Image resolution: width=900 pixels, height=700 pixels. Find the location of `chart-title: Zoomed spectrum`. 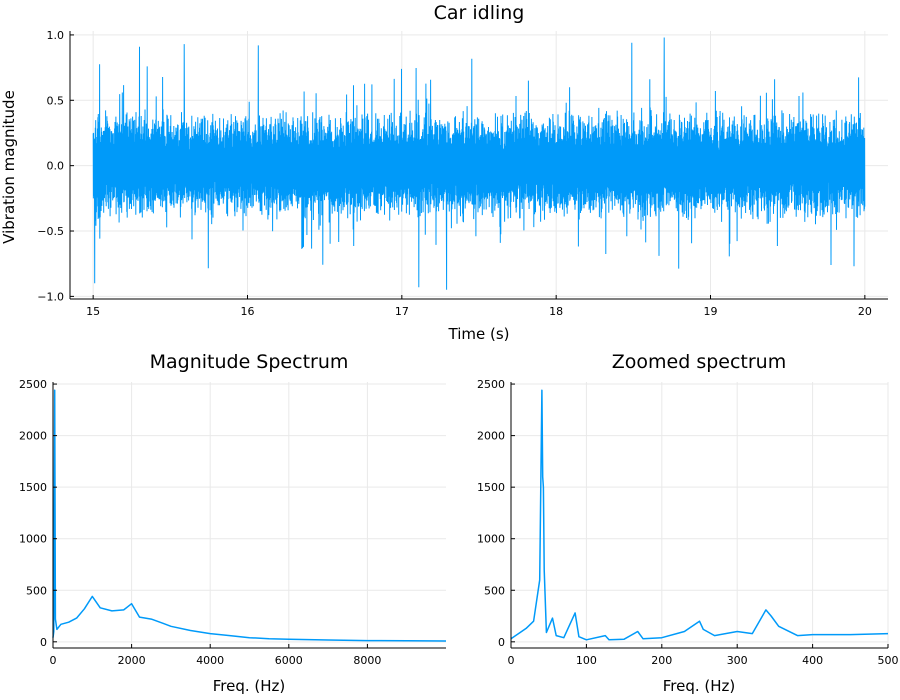

chart-title: Zoomed spectrum is located at coordinates (699, 362).